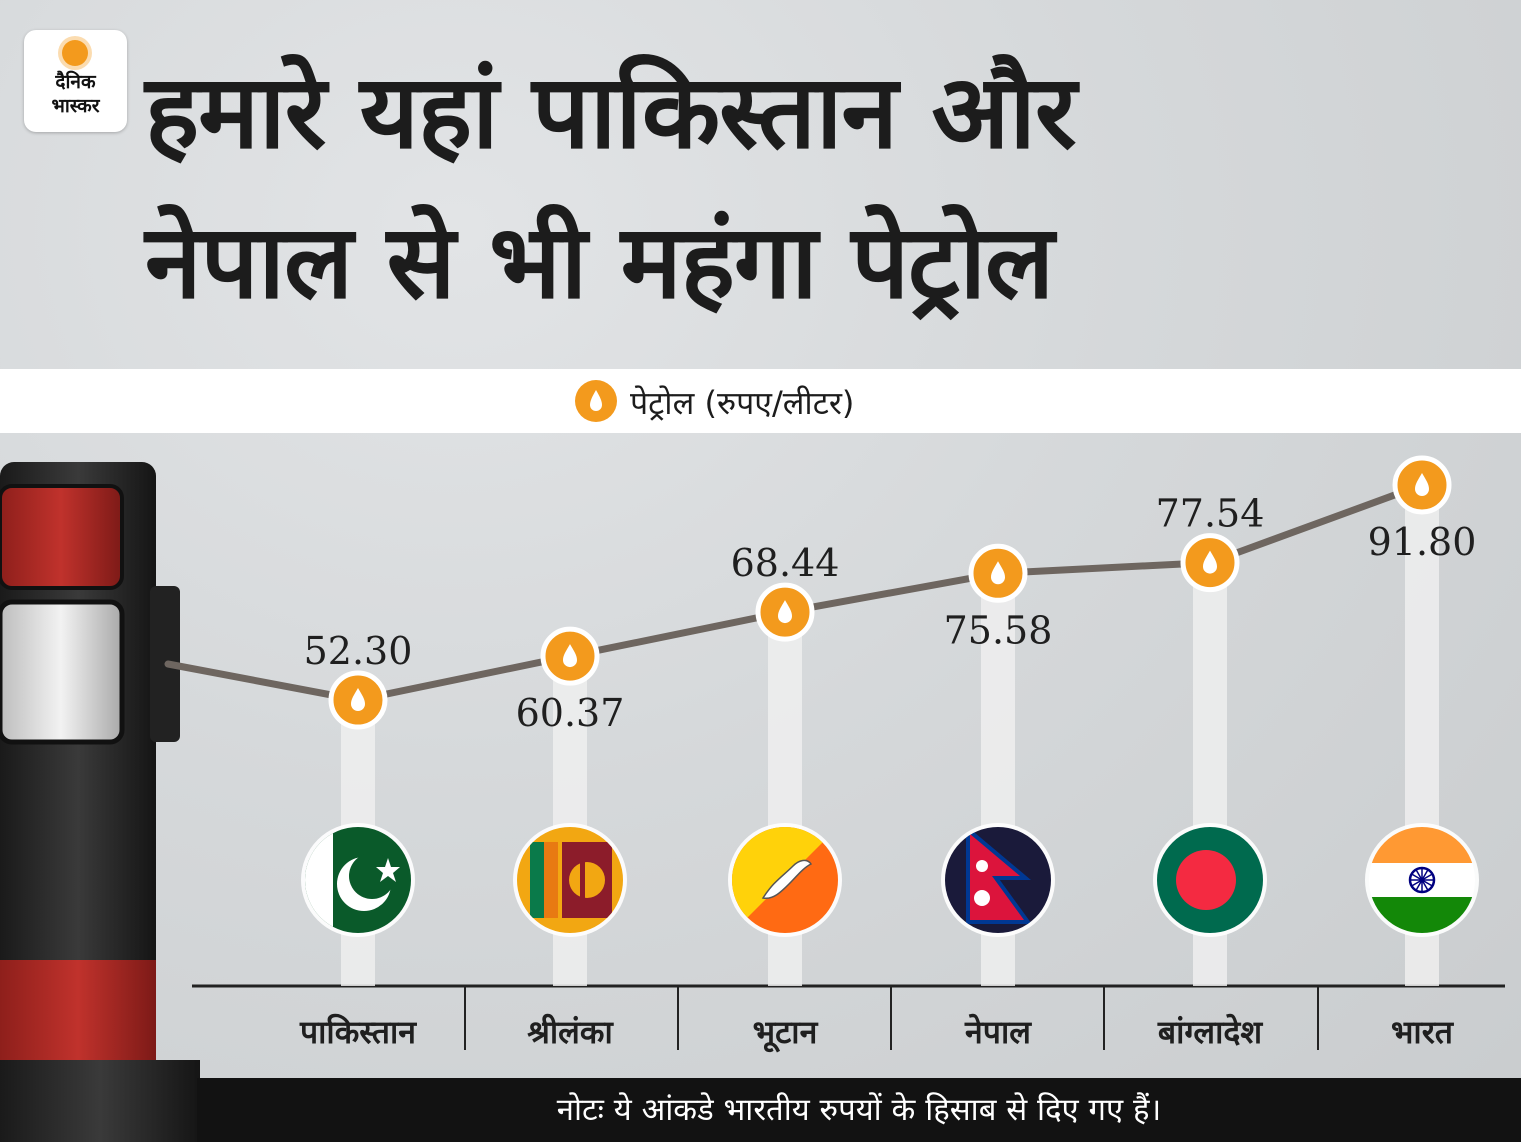 This screenshot has height=1142, width=1521. I want to click on logo-line1: दैनिक, so click(75, 82).